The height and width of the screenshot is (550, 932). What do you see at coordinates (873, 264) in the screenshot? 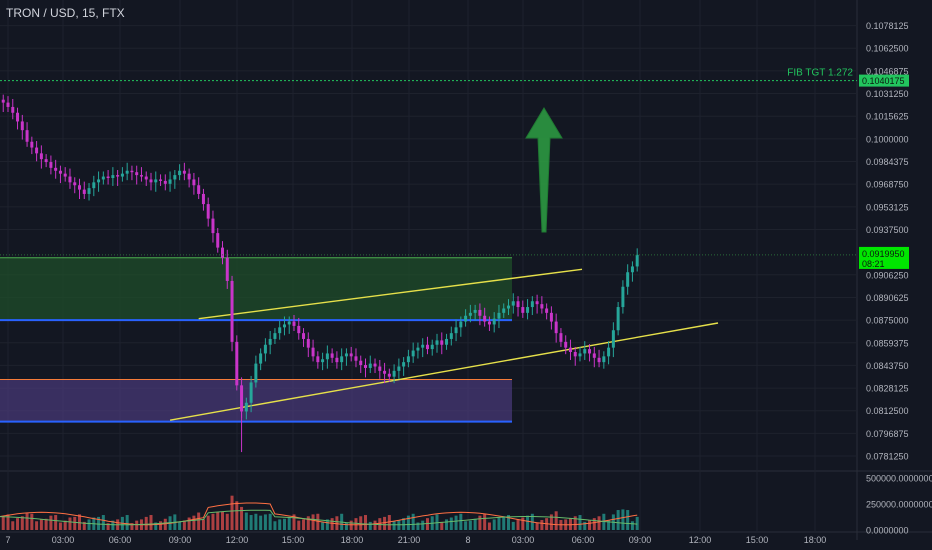
I see `last-price-countdown: 08:21` at bounding box center [873, 264].